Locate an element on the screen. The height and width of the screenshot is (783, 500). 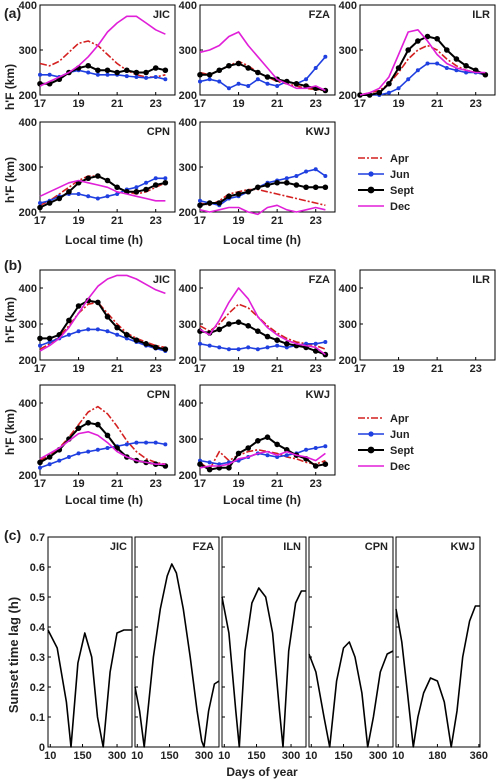
x-tick-label: 180 is located at coordinates (437, 756).